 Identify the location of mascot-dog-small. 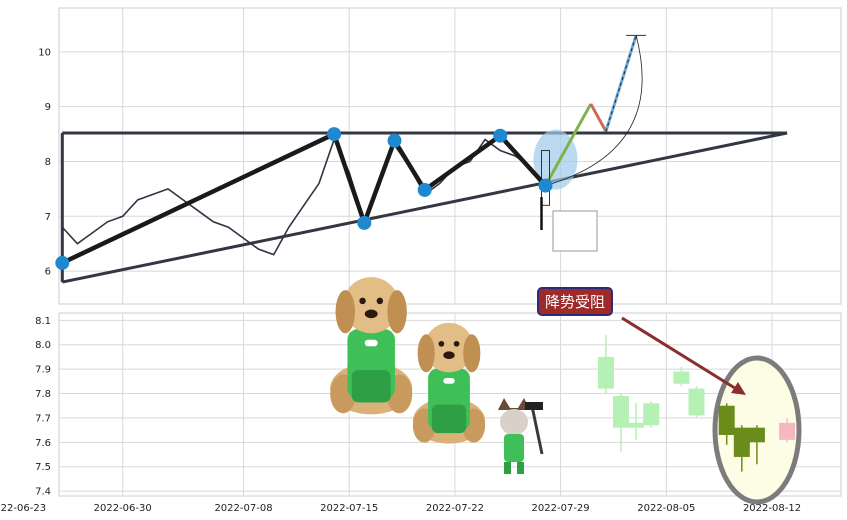
(449, 383).